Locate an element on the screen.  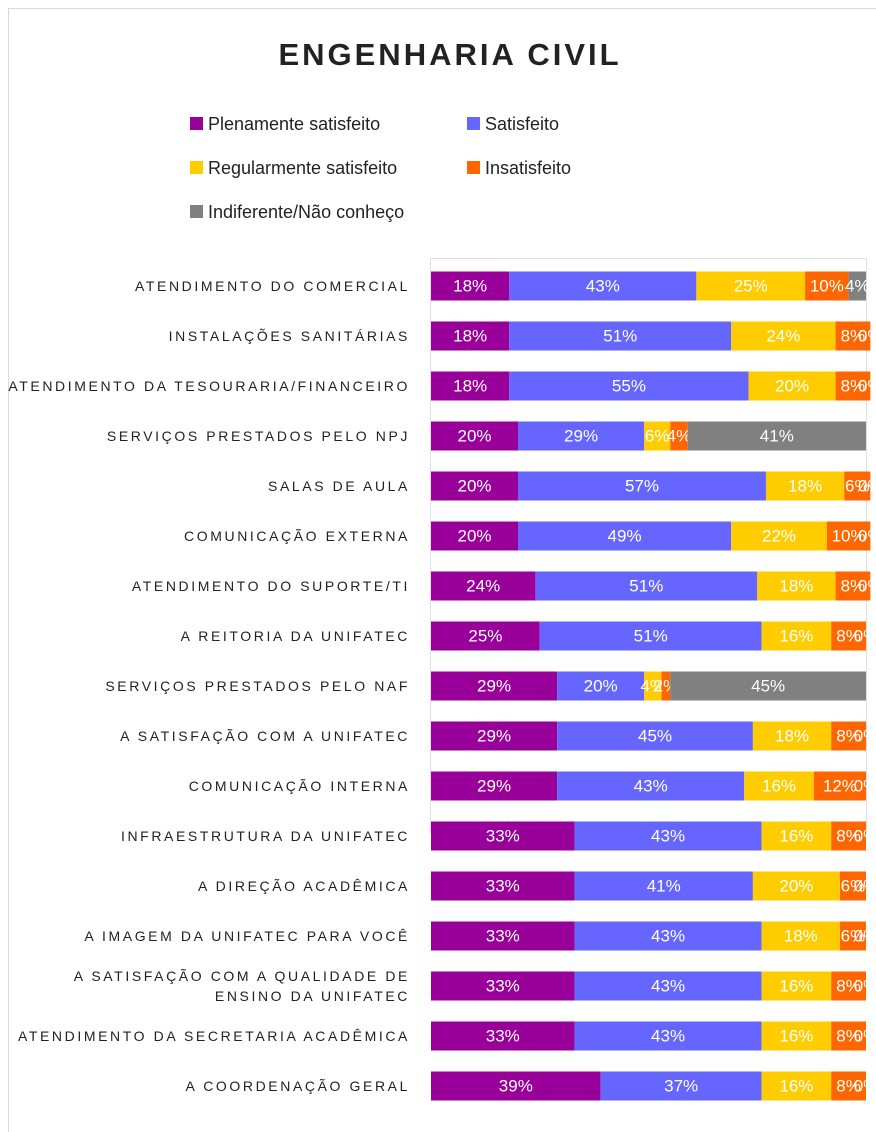
category-label: A IMAGEM DA UNIFATEC PARA VOCÊ is located at coordinates (247, 936).